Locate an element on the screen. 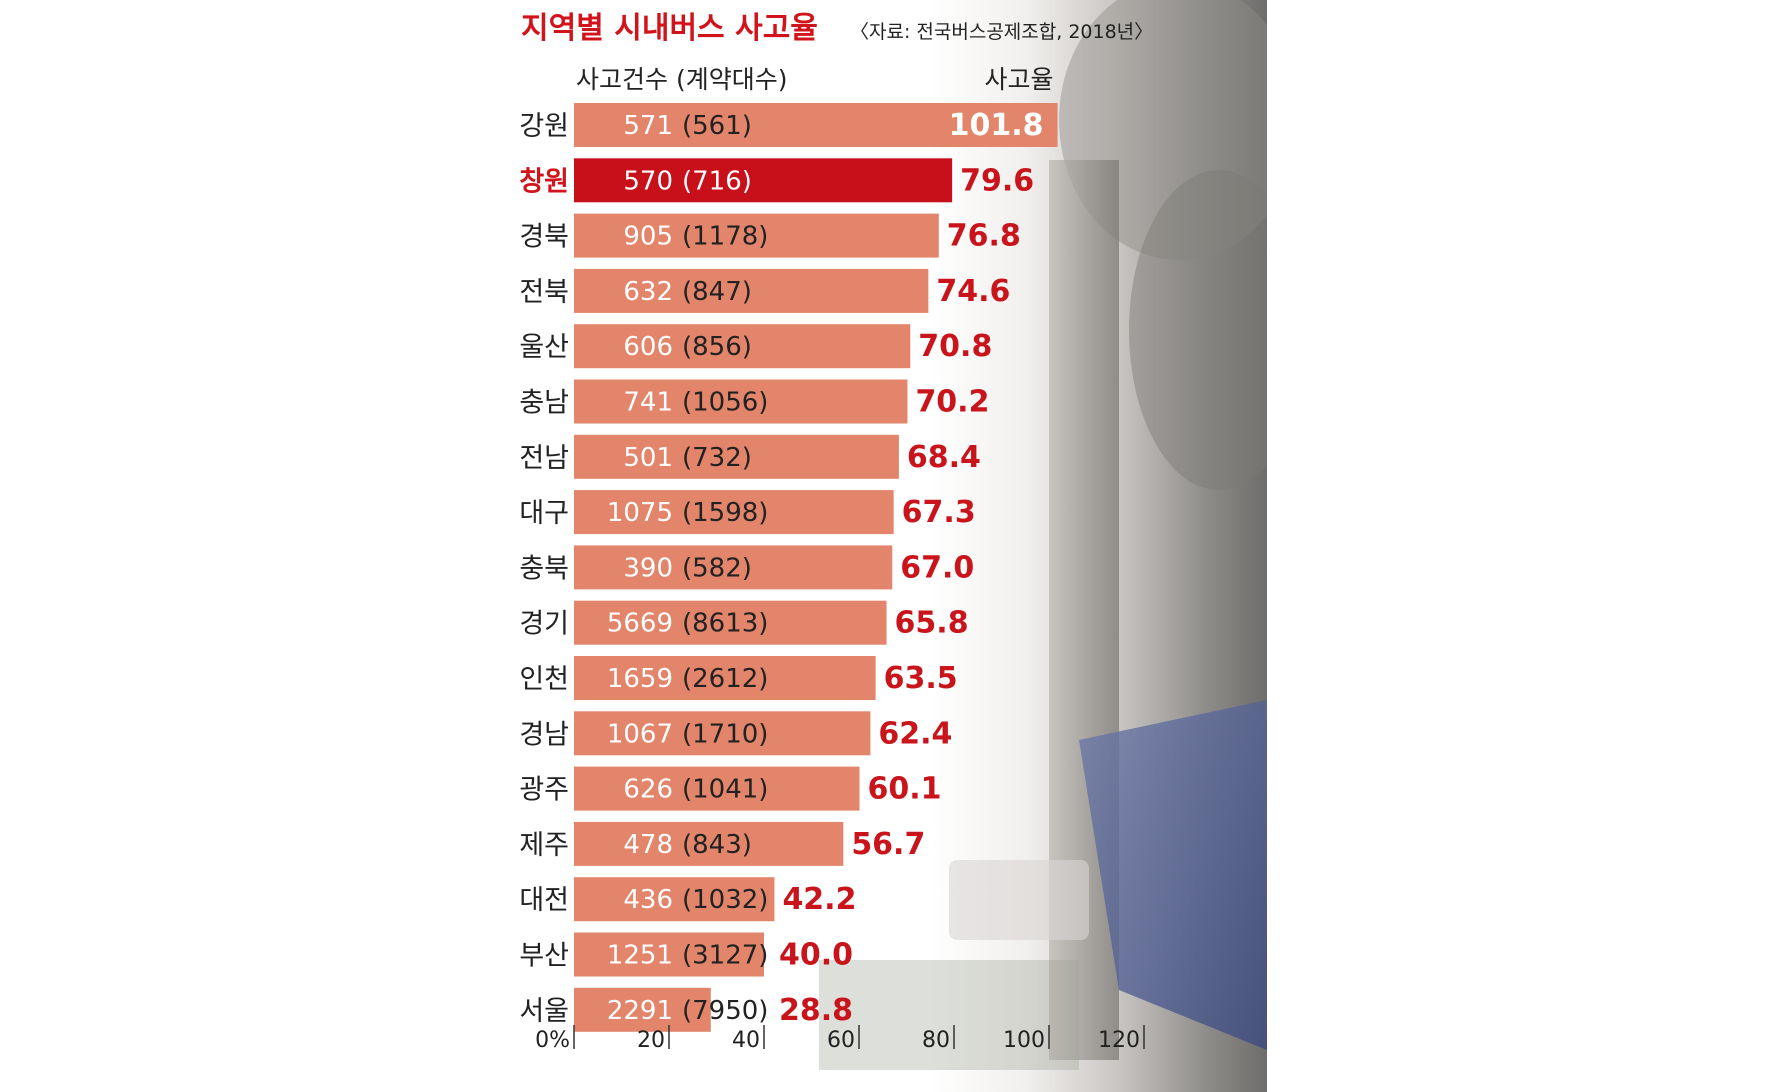 This screenshot has height=1092, width=1772. bar-row: 부산 1251 (3127) 40.0 is located at coordinates (686, 954).